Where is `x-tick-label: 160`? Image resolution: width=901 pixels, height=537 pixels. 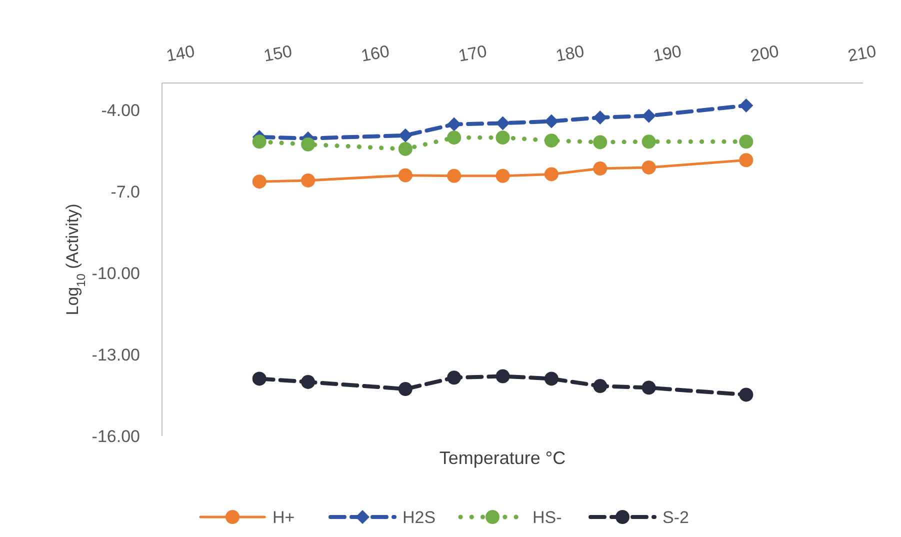 x-tick-label: 160 is located at coordinates (375, 54).